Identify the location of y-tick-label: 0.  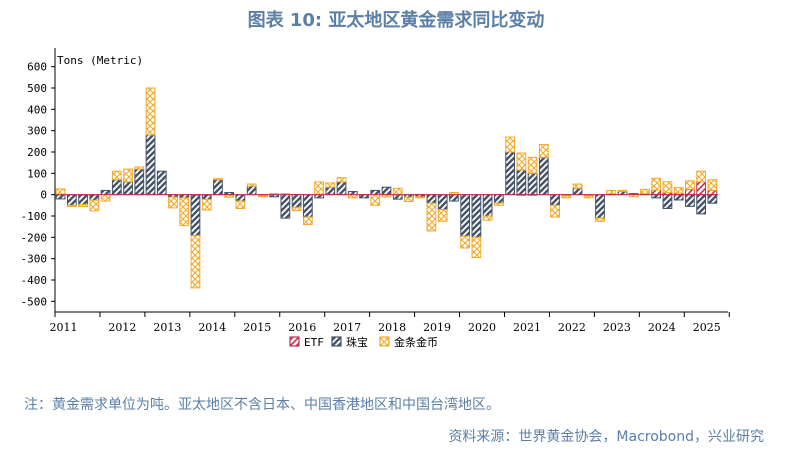
(43, 195).